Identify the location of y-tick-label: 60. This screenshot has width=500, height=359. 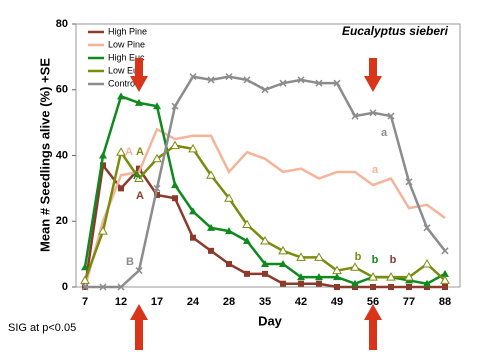
(62, 90).